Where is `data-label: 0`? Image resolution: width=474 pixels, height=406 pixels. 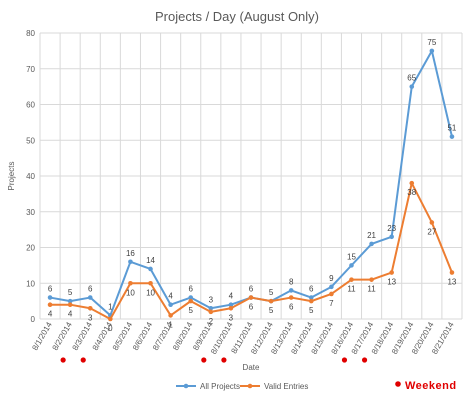 data-label: 0 is located at coordinates (110, 328).